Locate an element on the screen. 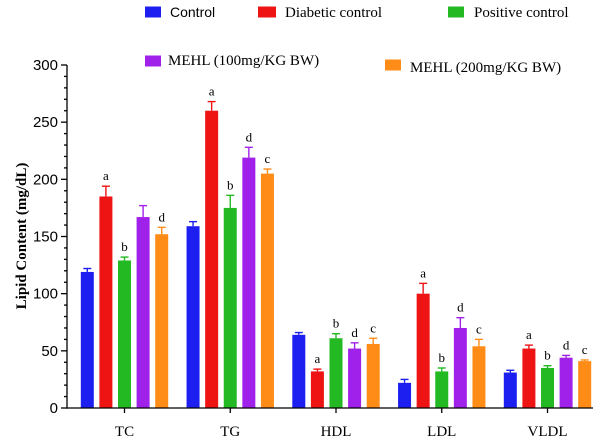 The width and height of the screenshot is (597, 442). legend-label-control: Control is located at coordinates (192, 12).